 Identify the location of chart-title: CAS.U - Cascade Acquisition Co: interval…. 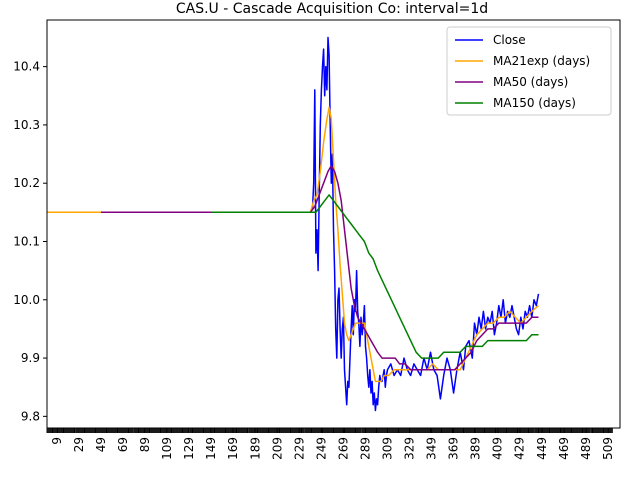
(332, 9).